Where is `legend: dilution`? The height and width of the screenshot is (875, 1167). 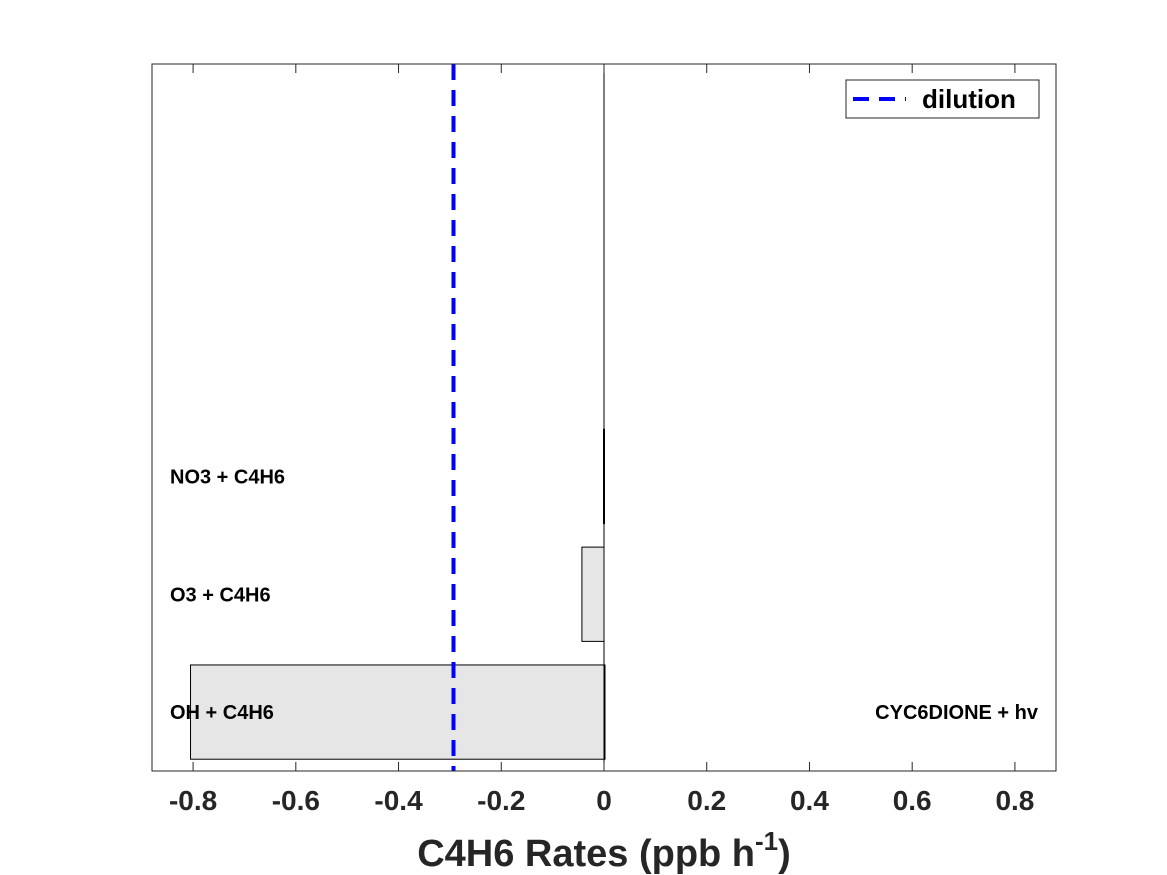
legend: dilution is located at coordinates (942, 99).